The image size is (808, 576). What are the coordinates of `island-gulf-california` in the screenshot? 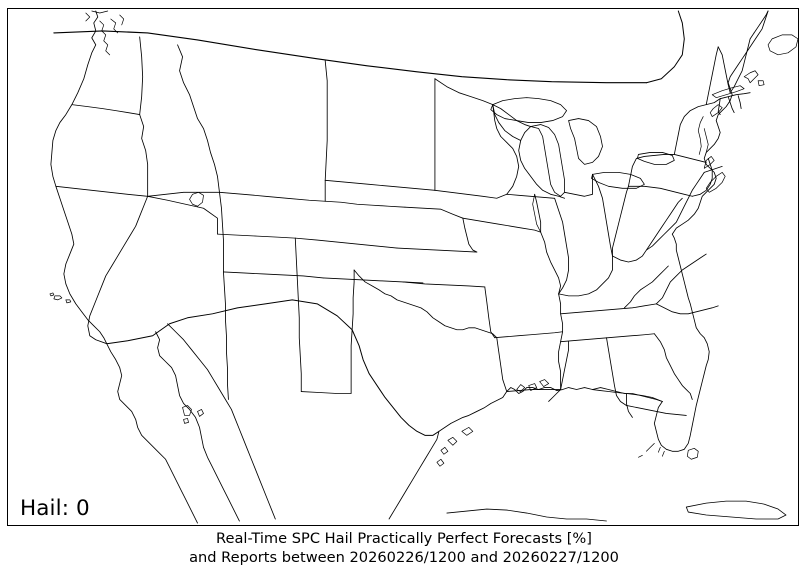 It's located at (193, 414).